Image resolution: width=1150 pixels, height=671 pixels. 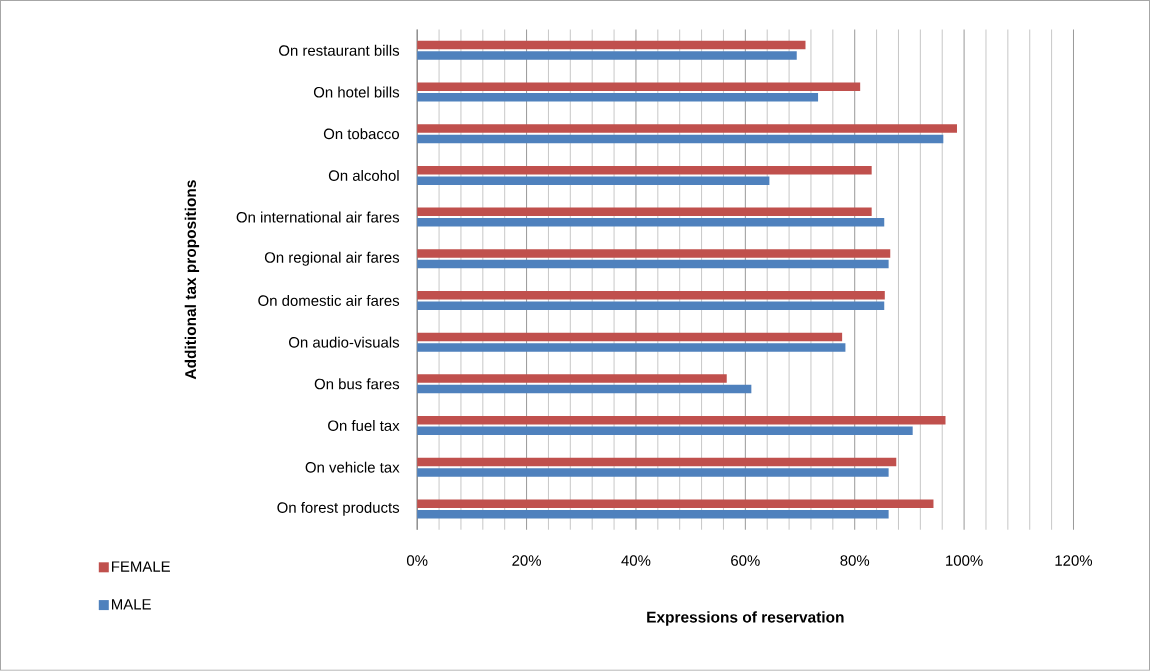 I want to click on y-tick-label: On alcohol, so click(x=363, y=175).